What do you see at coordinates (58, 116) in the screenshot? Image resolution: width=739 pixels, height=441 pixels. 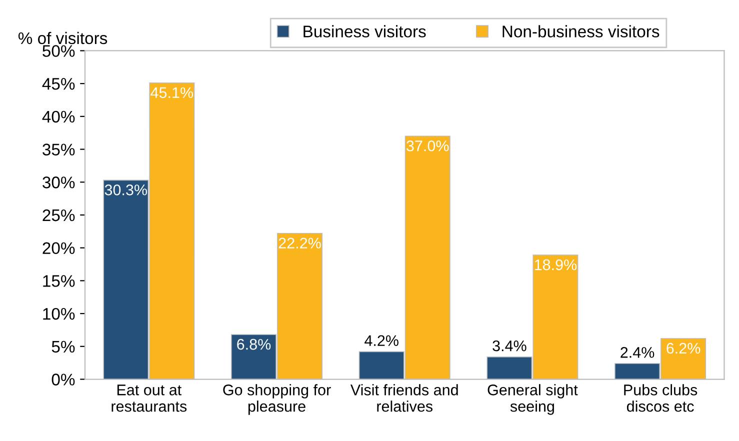 I see `y-tick-label: 40%` at bounding box center [58, 116].